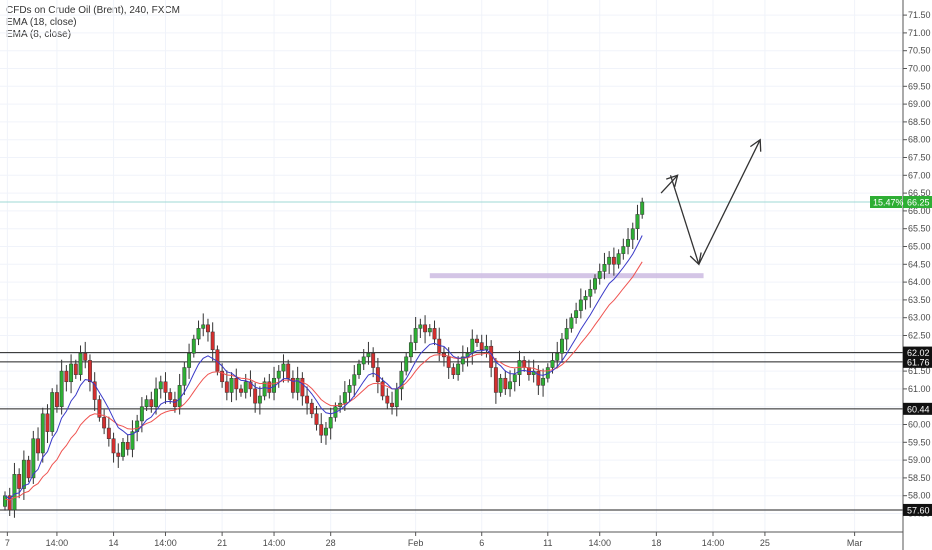  What do you see at coordinates (711, 202) in the screenshot?
I see `projection-arrows` at bounding box center [711, 202].